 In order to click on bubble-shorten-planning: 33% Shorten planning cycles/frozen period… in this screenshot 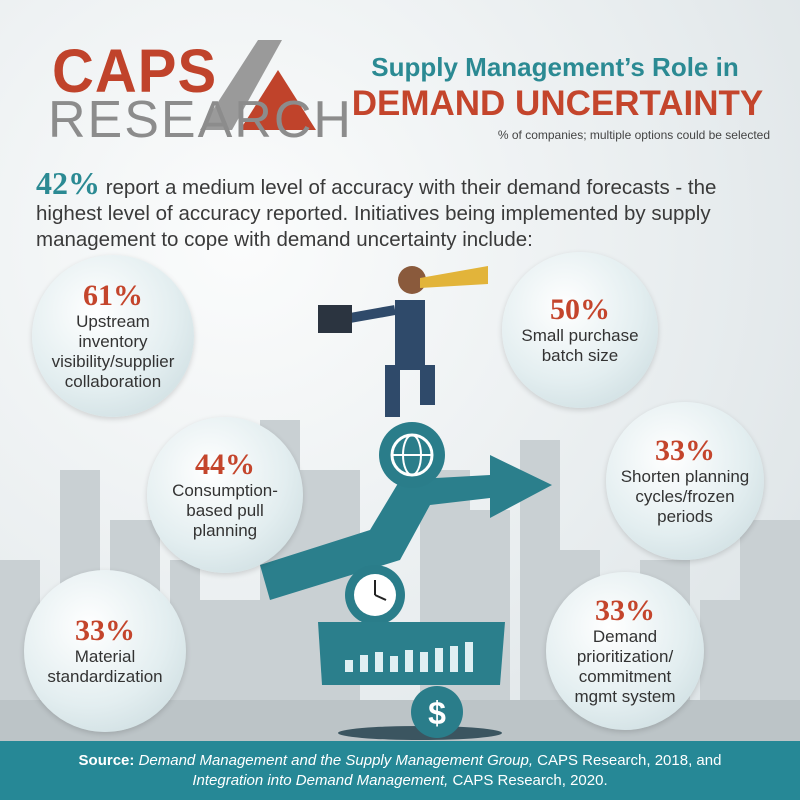, I will do `click(685, 481)`.